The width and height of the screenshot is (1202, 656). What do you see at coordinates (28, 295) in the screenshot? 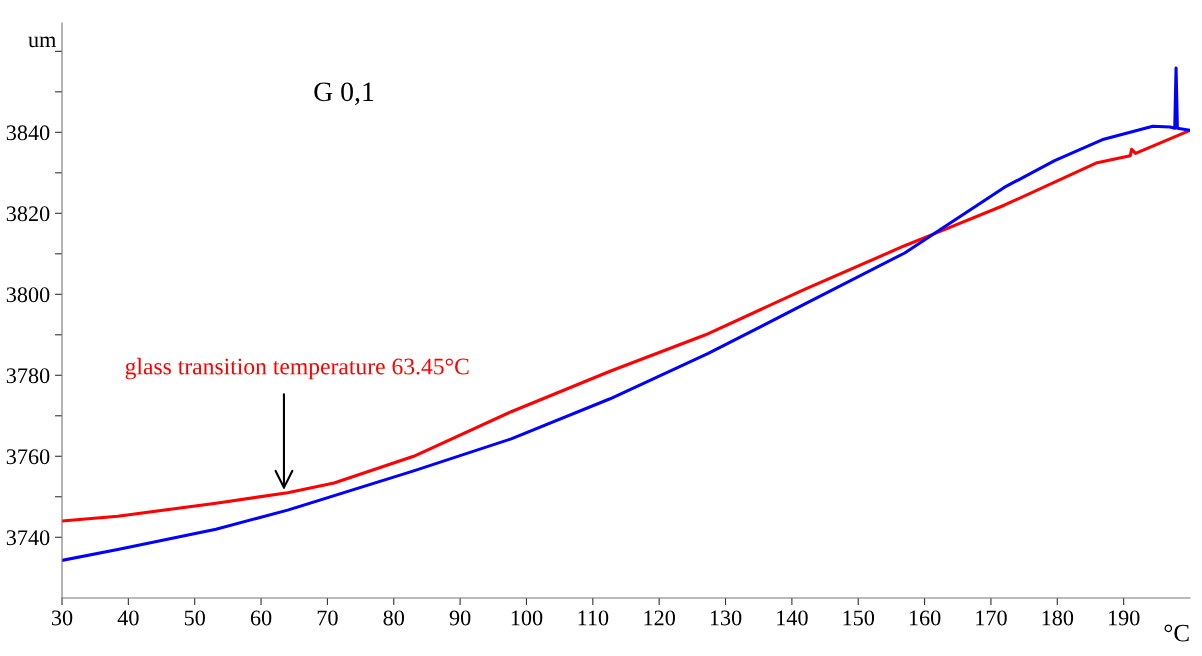
I see `y-tick-label: 3800` at bounding box center [28, 295].